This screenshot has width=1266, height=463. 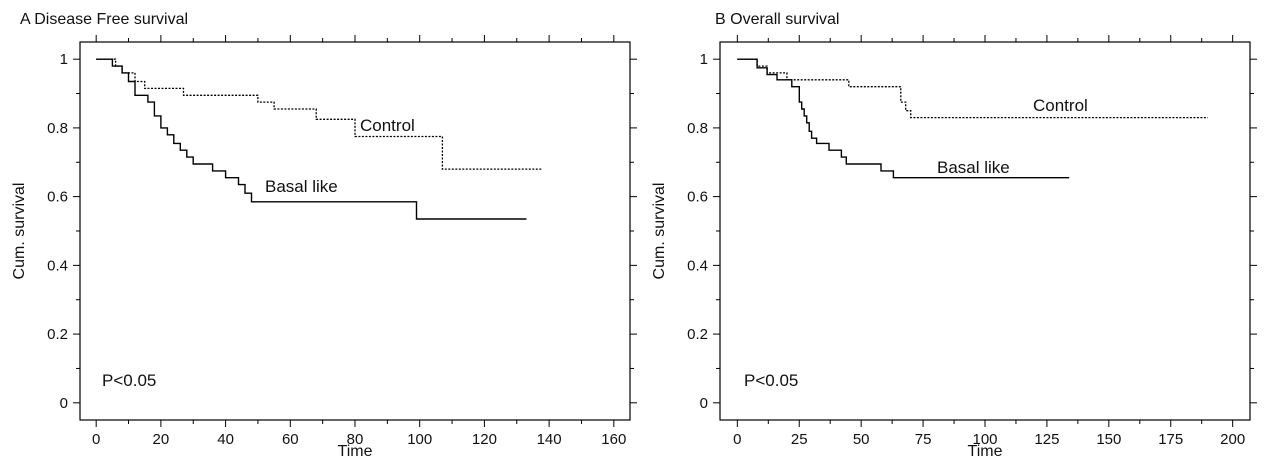 What do you see at coordinates (1232, 439) in the screenshot?
I see `x-tick-label: 200` at bounding box center [1232, 439].